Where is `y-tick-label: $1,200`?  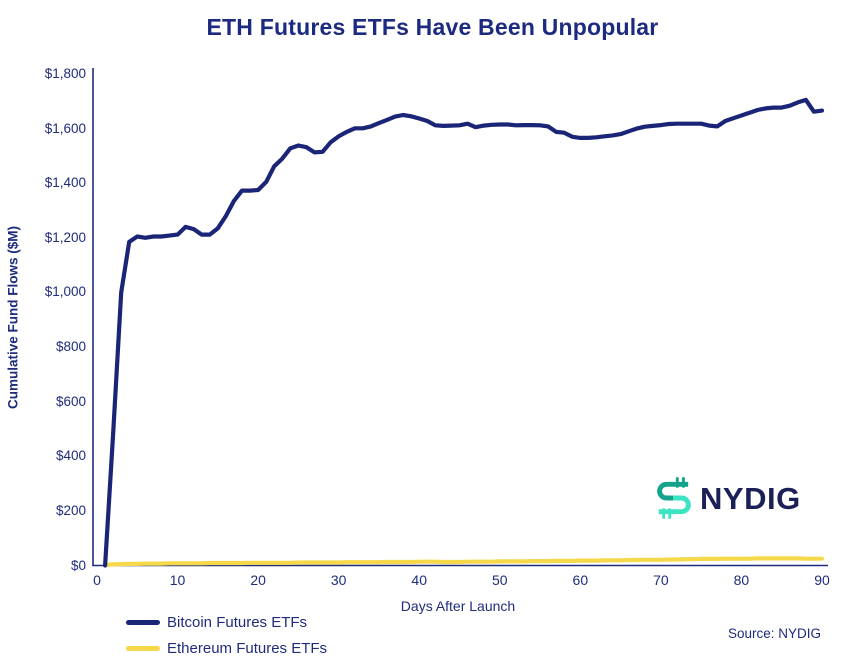 y-tick-label: $1,200 is located at coordinates (65, 237).